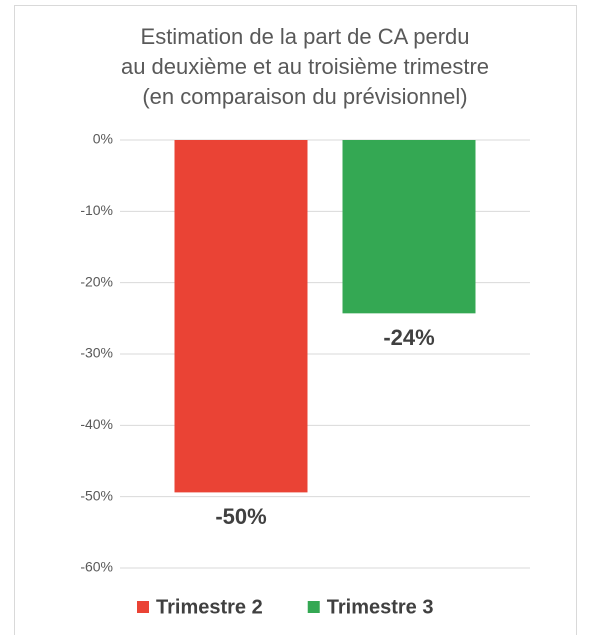  Describe the element at coordinates (380, 607) in the screenshot. I see `legend-label: Trimestre 3` at that location.